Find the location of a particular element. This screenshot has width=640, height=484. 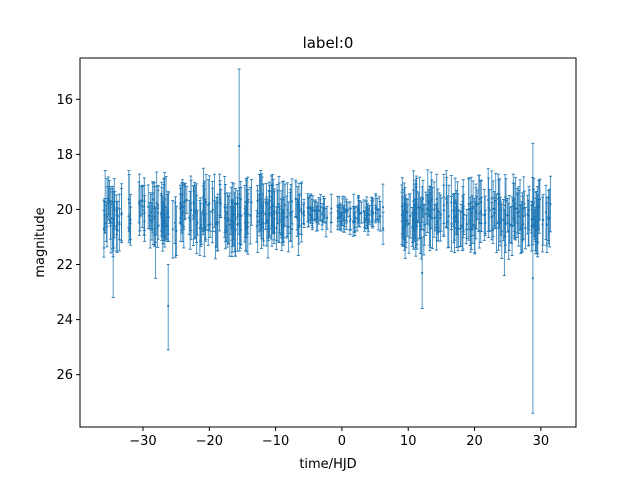

x-tick-label: 0 is located at coordinates (342, 441).